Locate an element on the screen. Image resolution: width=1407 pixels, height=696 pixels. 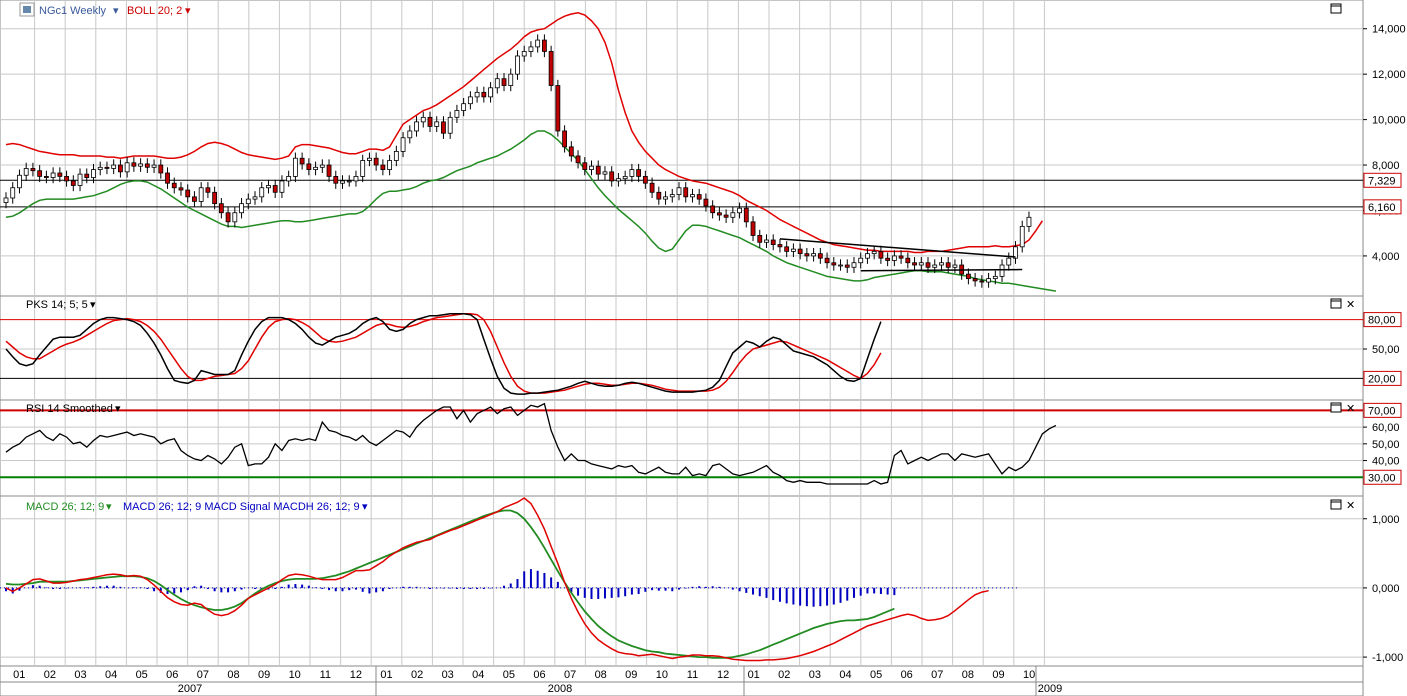
boll-legend-label: BOLL 20; 2 is located at coordinates (154, 11).